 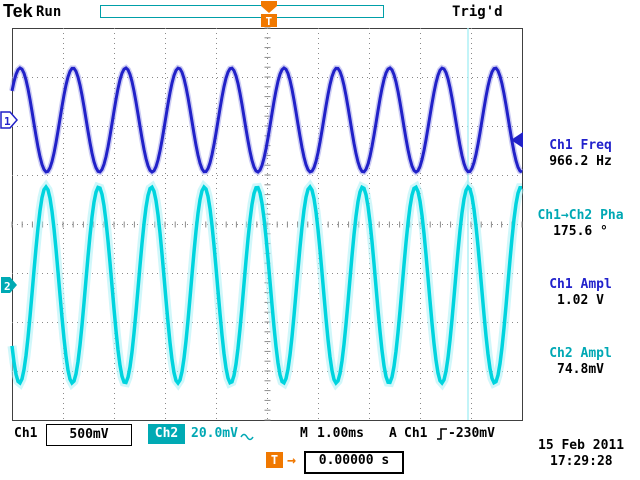 What do you see at coordinates (580, 300) in the screenshot?
I see `measurement-value: 1.02 V` at bounding box center [580, 300].